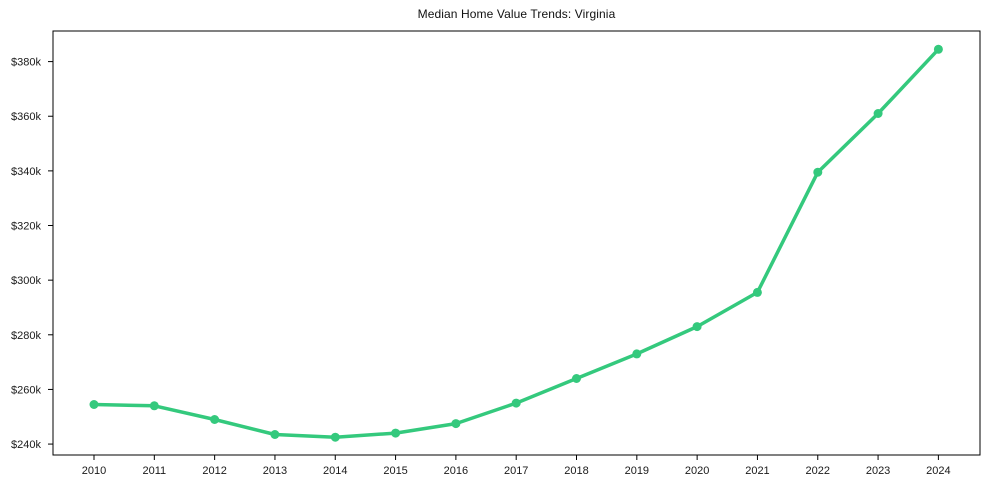 This screenshot has width=989, height=490. Describe the element at coordinates (275, 471) in the screenshot. I see `x-tick-label: 2013` at that location.